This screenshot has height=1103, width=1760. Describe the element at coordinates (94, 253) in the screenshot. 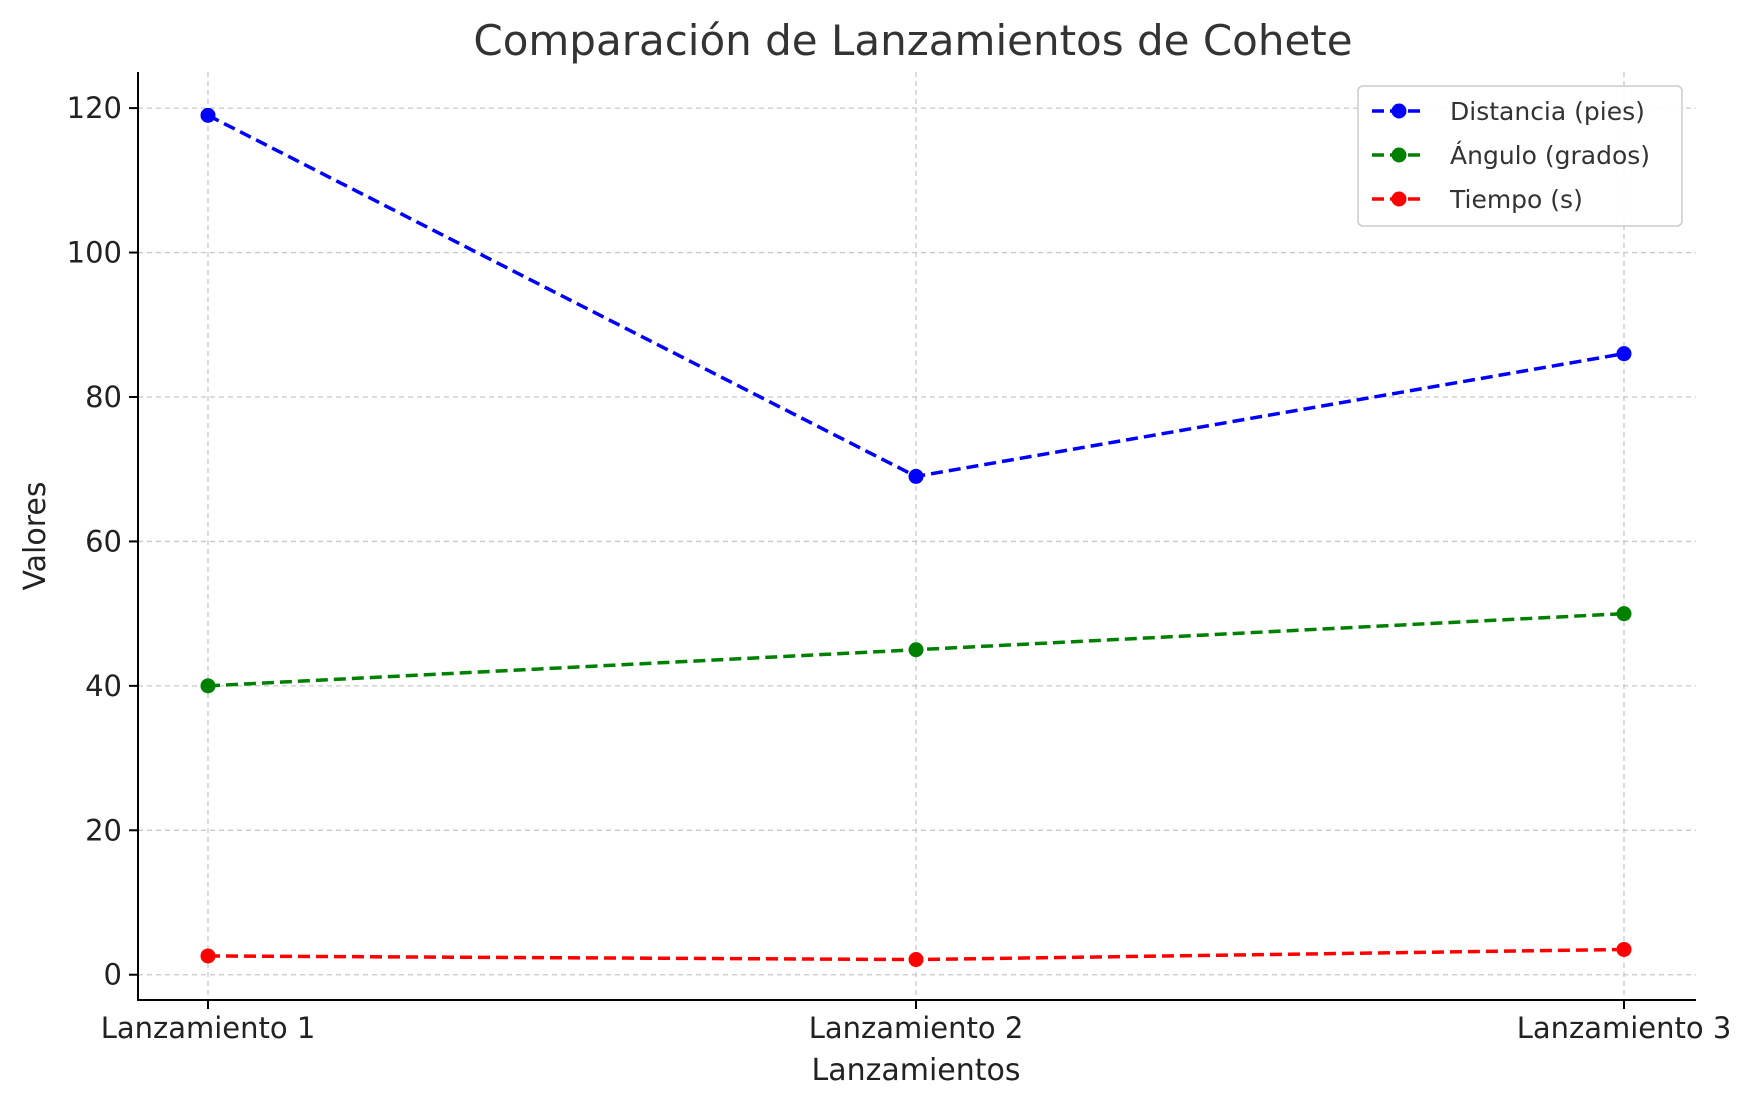

I see `y-tick-label: 100` at that location.